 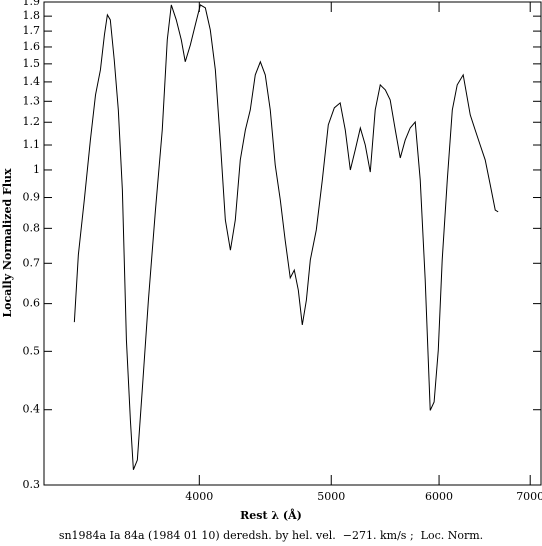 What do you see at coordinates (32, 15) in the screenshot?
I see `y-tick-label: 1.8` at bounding box center [32, 15].